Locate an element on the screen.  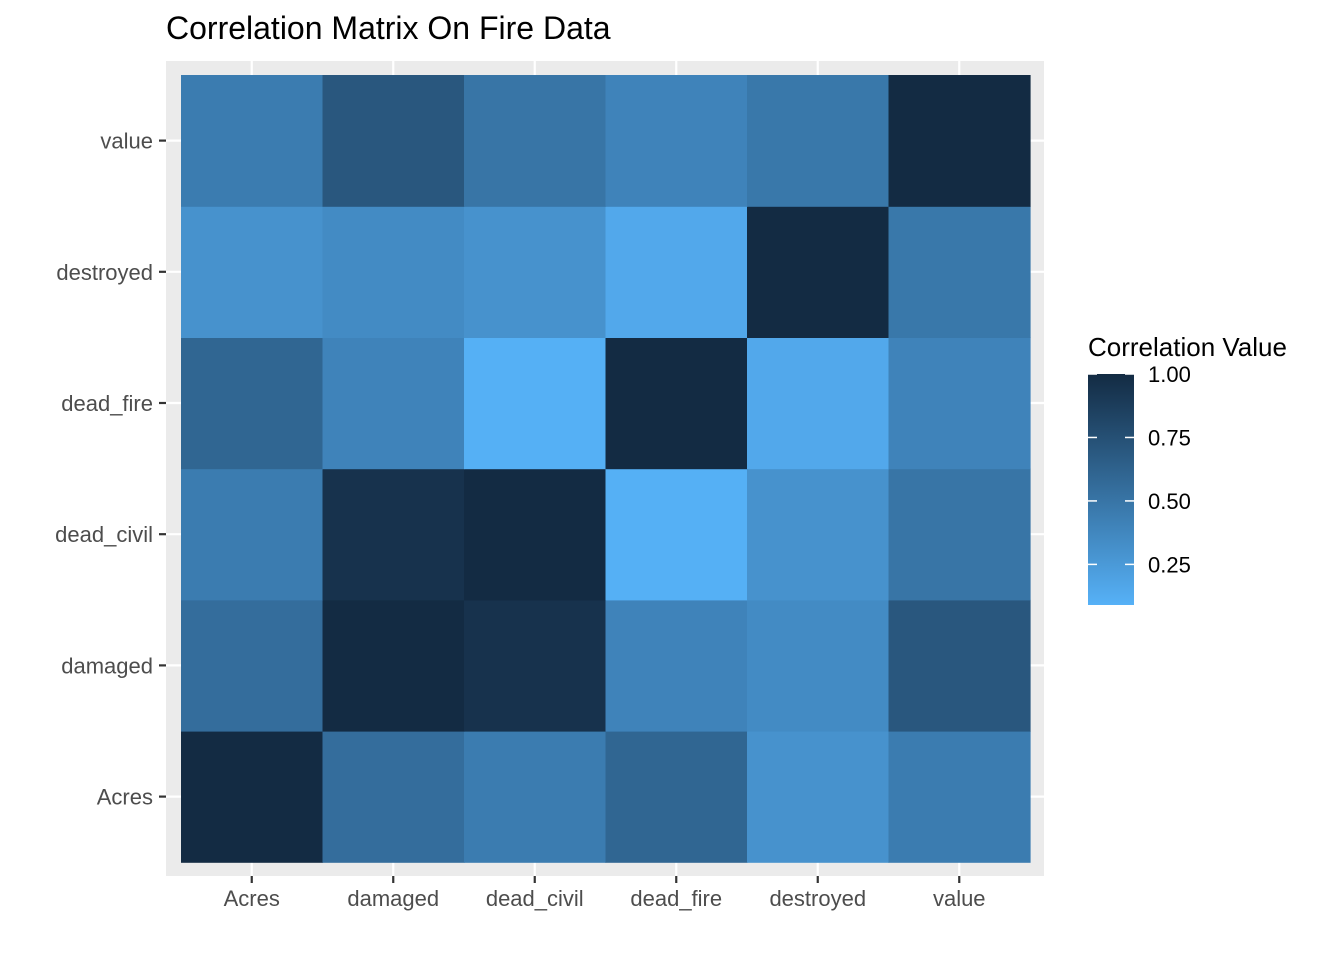
y-tick-label: value is located at coordinates (126, 141).